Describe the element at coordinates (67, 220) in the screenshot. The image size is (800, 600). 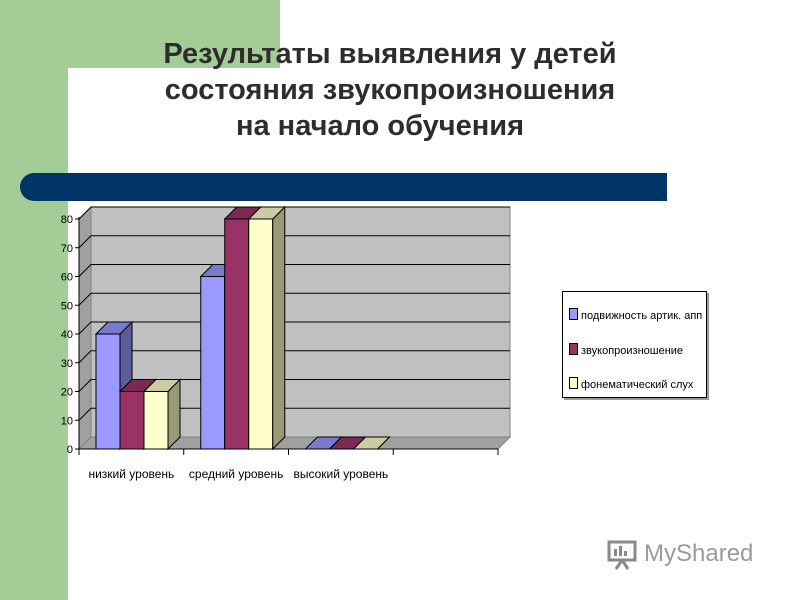
I see `y-tick-label-80: 80` at that location.